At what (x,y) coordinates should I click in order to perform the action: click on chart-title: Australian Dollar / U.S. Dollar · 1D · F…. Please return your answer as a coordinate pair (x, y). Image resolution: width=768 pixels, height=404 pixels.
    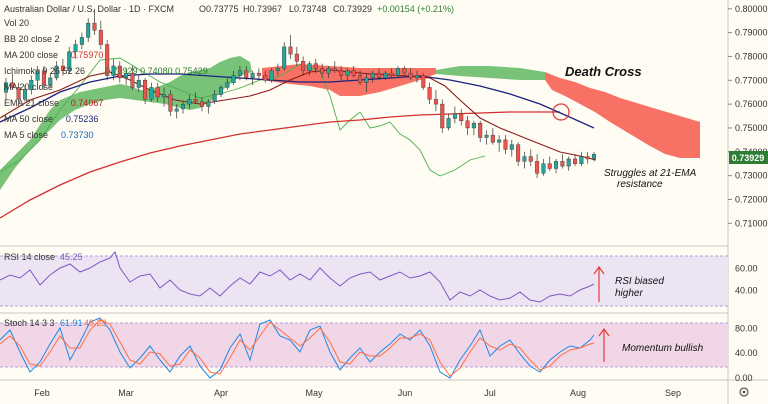
    Looking at the image, I should click on (89, 9).